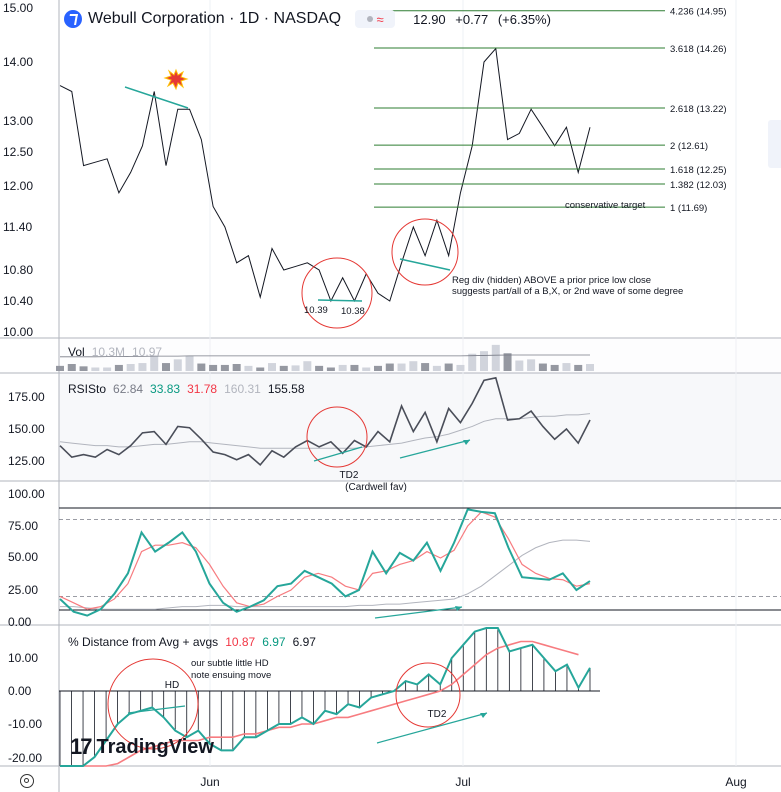  What do you see at coordinates (155, 746) in the screenshot?
I see `tradingview-text: TradingView` at bounding box center [155, 746].